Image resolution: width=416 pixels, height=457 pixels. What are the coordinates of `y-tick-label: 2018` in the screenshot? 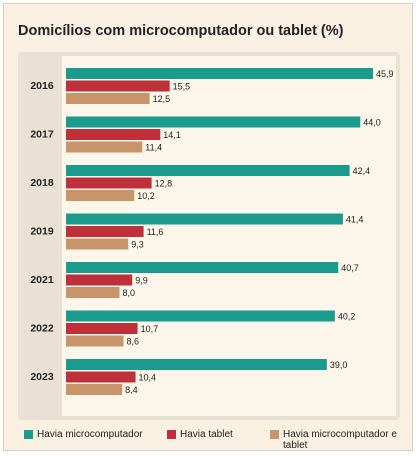 It's located at (42, 183).